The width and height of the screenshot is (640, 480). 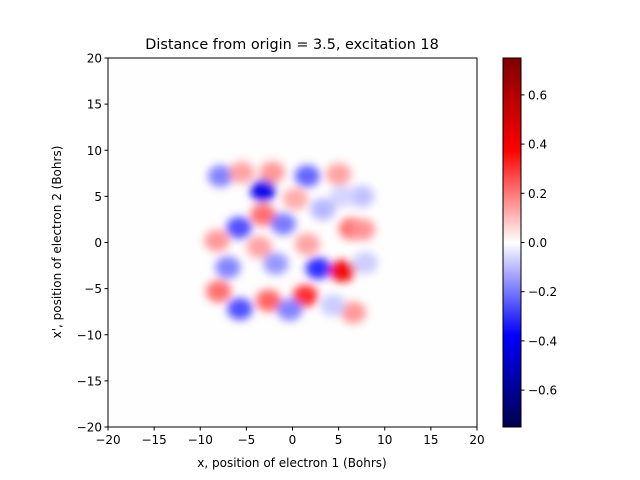 I want to click on colorbar-tick-label: −0.6, so click(x=542, y=391).